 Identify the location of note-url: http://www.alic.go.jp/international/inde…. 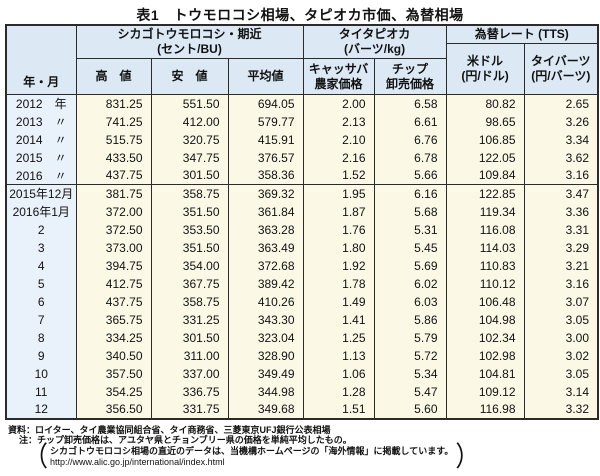
(137, 462).